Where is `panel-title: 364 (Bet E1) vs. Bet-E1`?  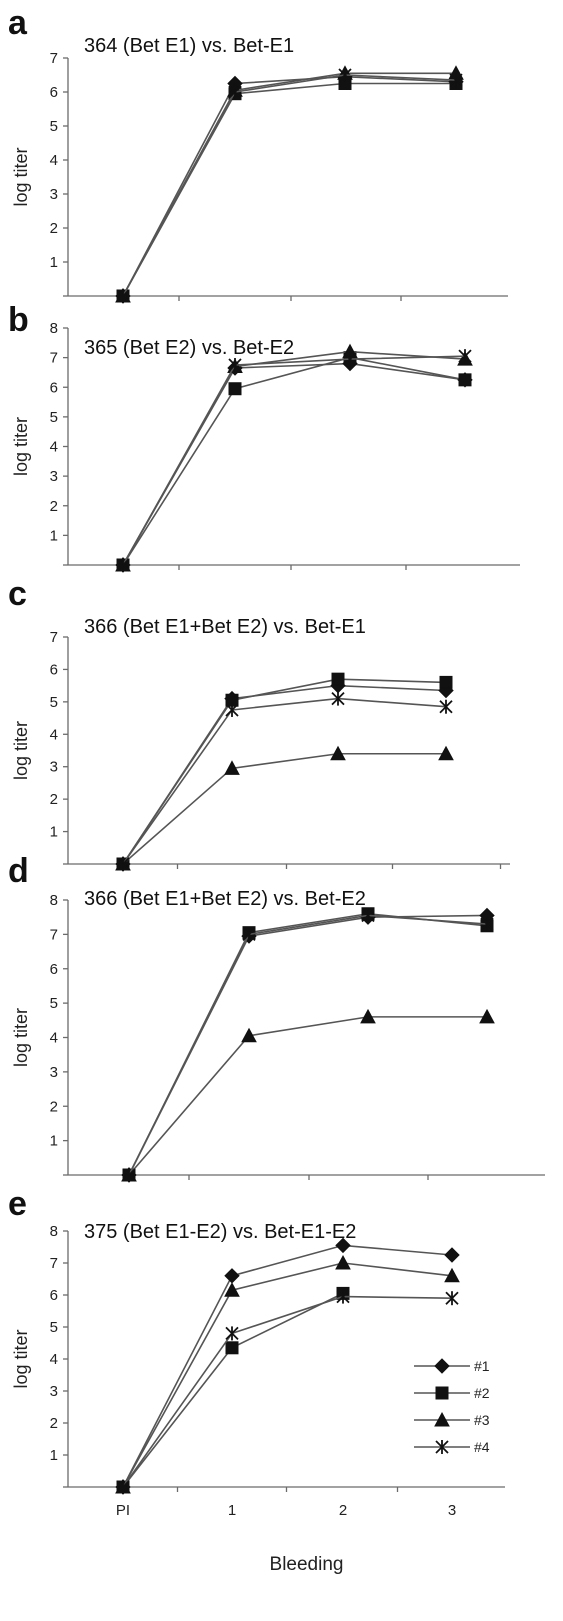 panel-title: 364 (Bet E1) vs. Bet-E1 is located at coordinates (189, 46).